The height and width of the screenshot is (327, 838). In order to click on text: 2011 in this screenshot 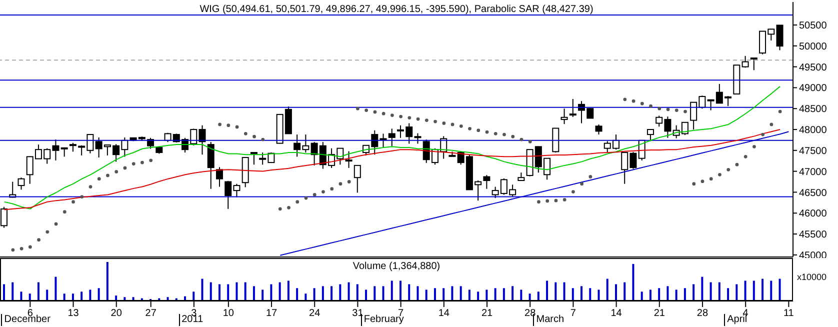, I will do `click(191, 320)`.